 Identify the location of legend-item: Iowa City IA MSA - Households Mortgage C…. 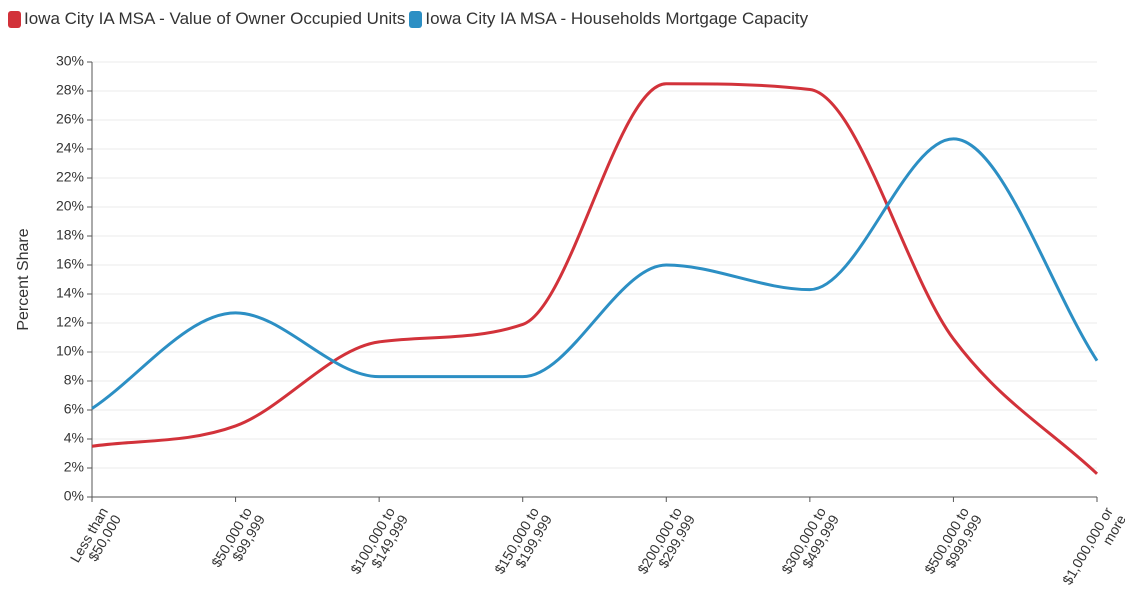
(608, 19).